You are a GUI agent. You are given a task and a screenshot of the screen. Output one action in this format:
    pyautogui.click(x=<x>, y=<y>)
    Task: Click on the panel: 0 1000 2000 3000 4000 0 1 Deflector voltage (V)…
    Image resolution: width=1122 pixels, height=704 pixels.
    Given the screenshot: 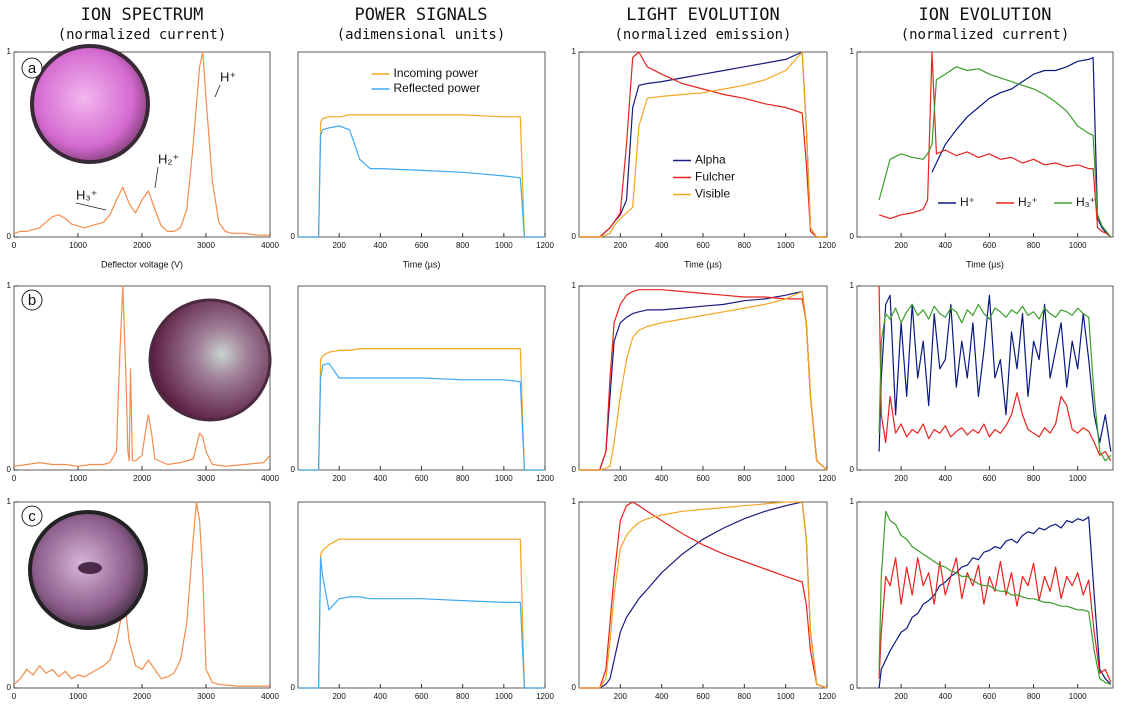 What is the action you would take?
    pyautogui.click(x=143, y=158)
    